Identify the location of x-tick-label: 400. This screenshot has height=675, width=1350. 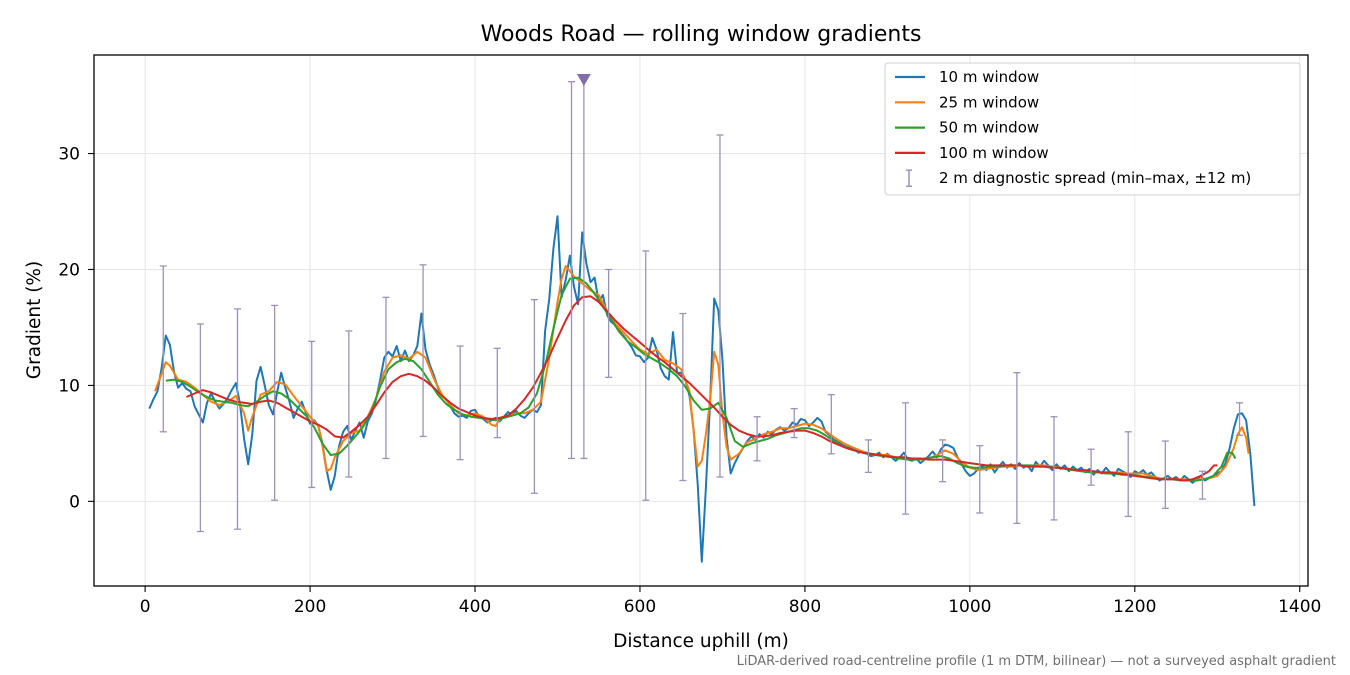
(475, 607).